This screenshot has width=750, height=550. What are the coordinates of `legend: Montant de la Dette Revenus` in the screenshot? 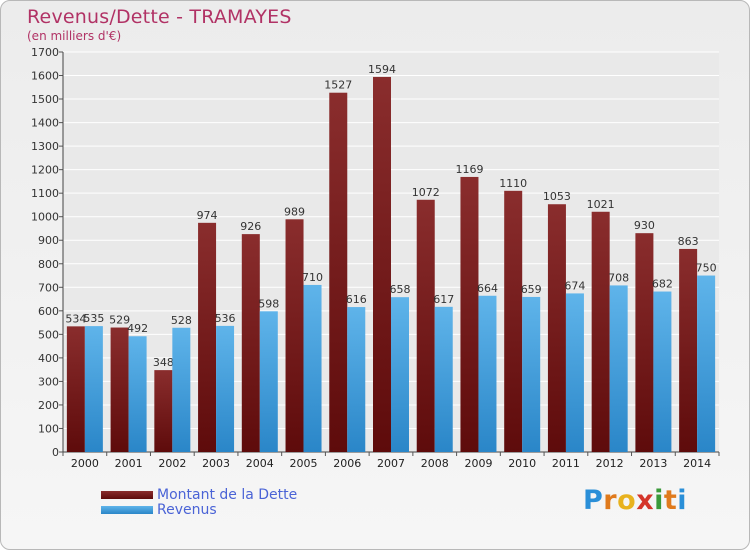 It's located at (199, 502).